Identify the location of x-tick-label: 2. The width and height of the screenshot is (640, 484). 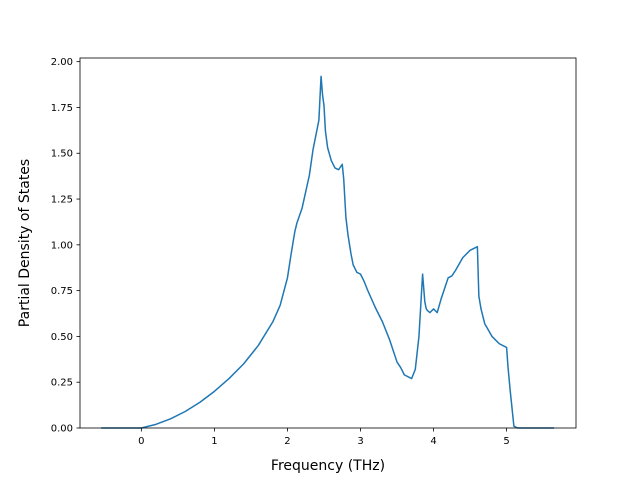
(287, 441).